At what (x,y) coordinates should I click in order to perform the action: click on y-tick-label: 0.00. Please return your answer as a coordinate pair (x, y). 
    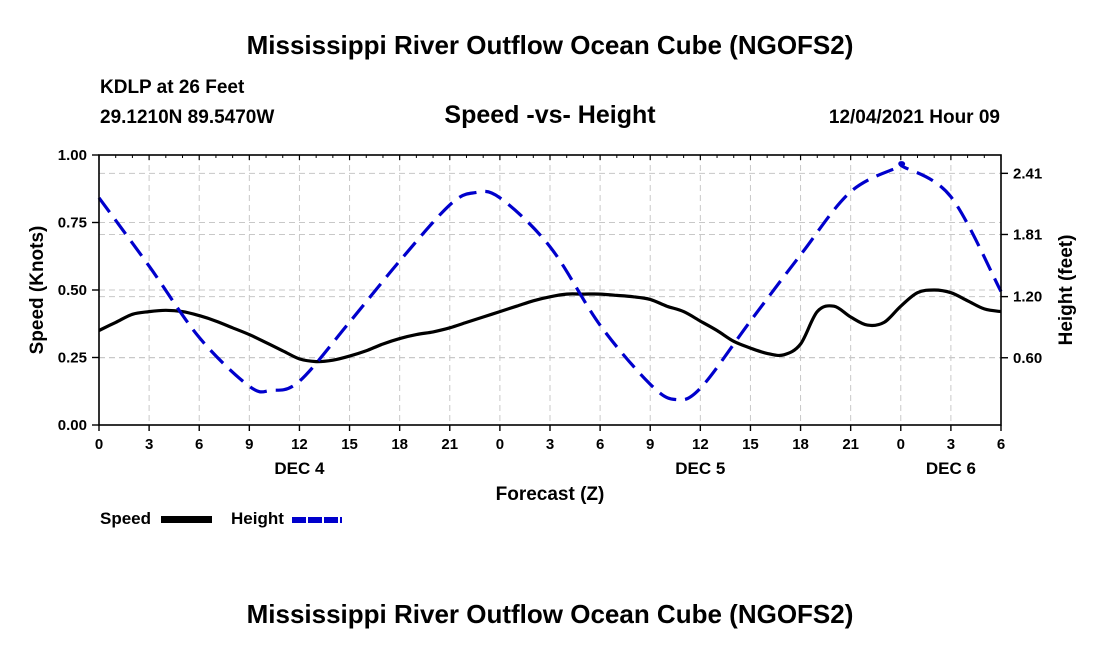
    Looking at the image, I should click on (72, 425).